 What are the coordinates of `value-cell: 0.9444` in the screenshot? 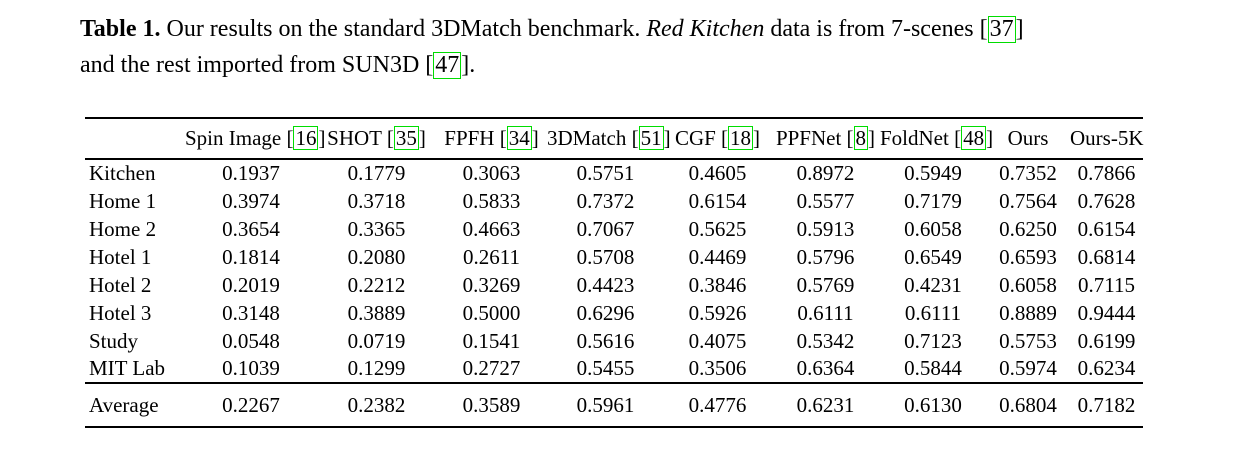 It's located at (1106, 312).